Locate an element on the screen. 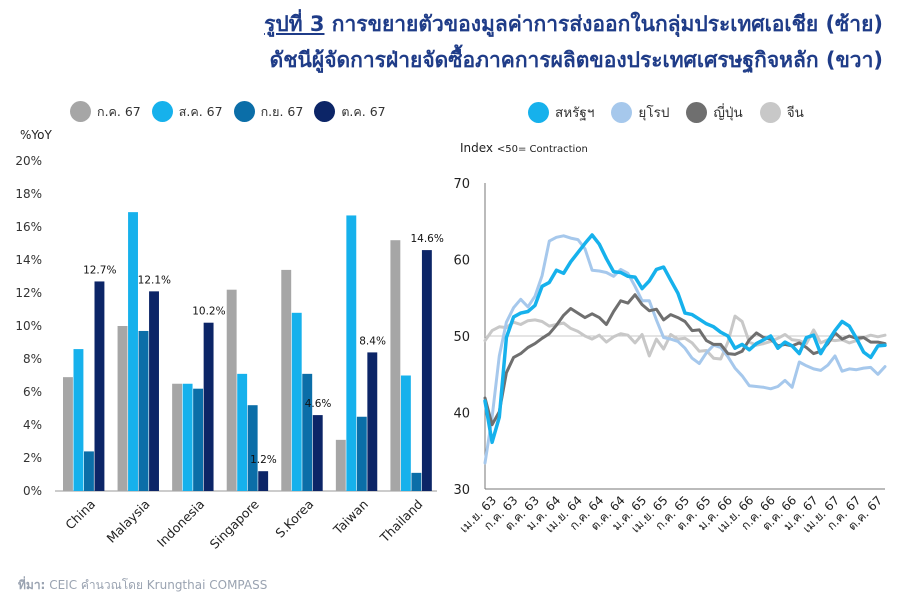 This screenshot has height=605, width=911. y-tick-label: 30 is located at coordinates (461, 490).